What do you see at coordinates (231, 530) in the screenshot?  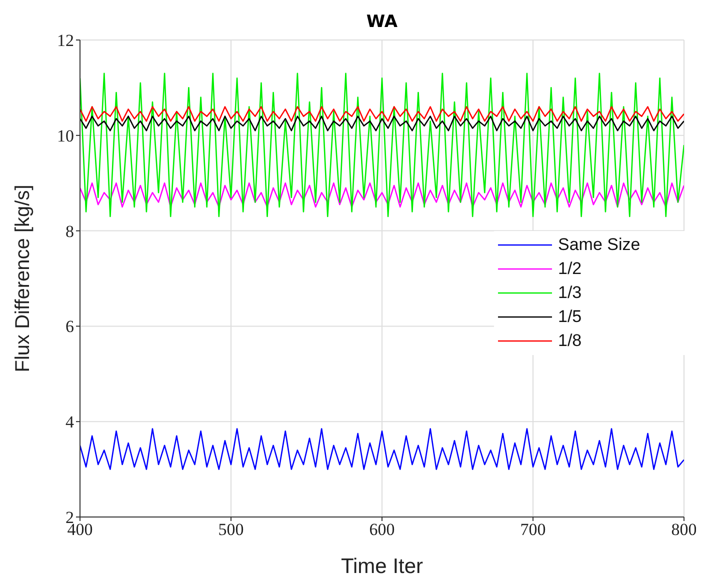 I see `x-tick-label: 500` at bounding box center [231, 530].